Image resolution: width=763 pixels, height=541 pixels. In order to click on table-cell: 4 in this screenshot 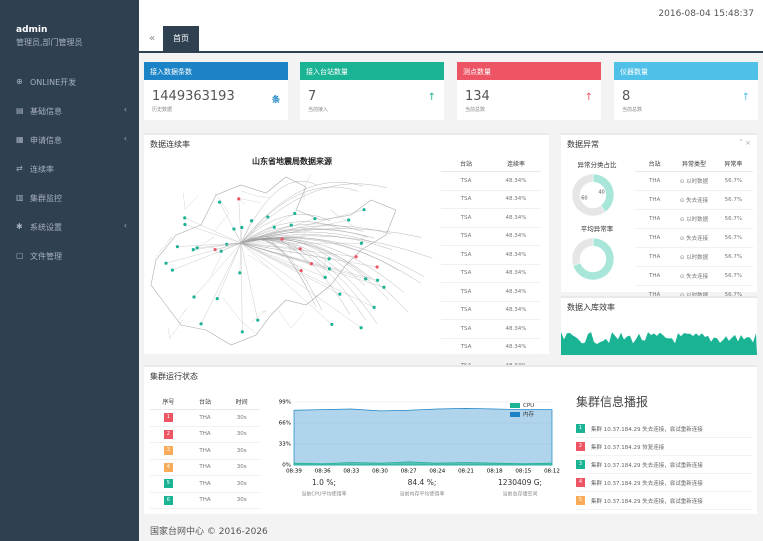, I will do `click(168, 467)`.